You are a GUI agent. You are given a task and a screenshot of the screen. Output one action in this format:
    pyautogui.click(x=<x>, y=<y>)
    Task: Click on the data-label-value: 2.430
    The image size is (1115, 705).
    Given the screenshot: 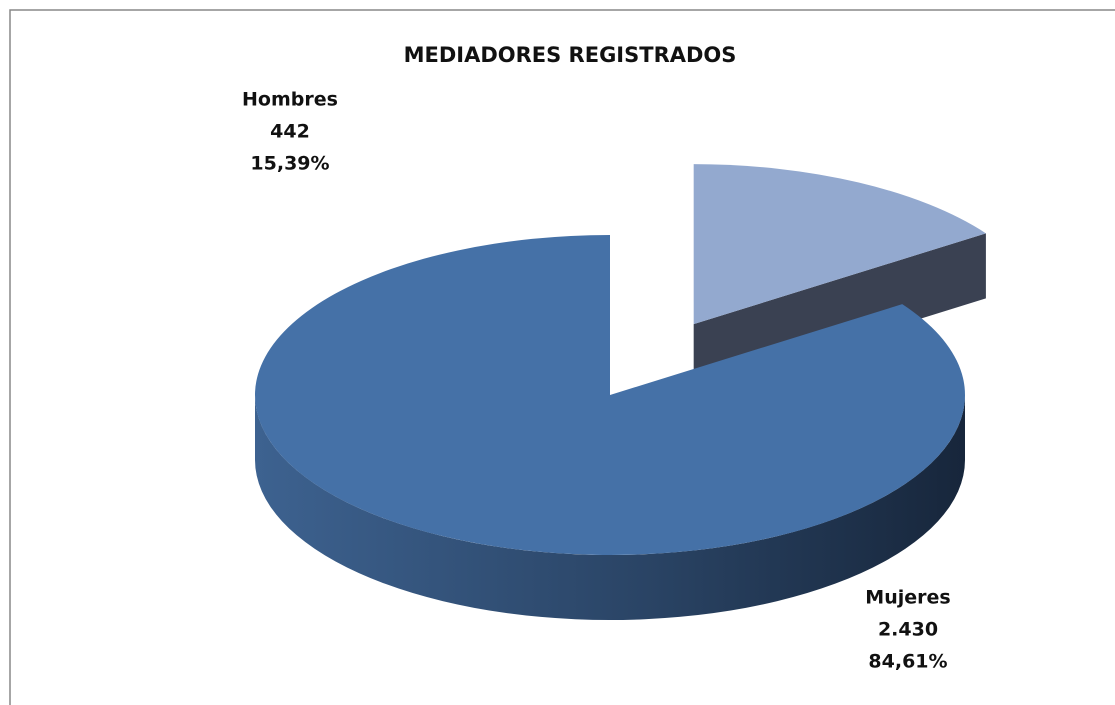 What is the action you would take?
    pyautogui.click(x=908, y=630)
    